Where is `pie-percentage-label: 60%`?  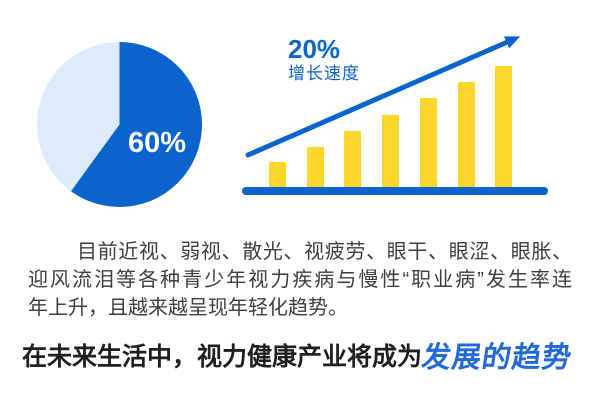 pie-percentage-label: 60% is located at coordinates (157, 143).